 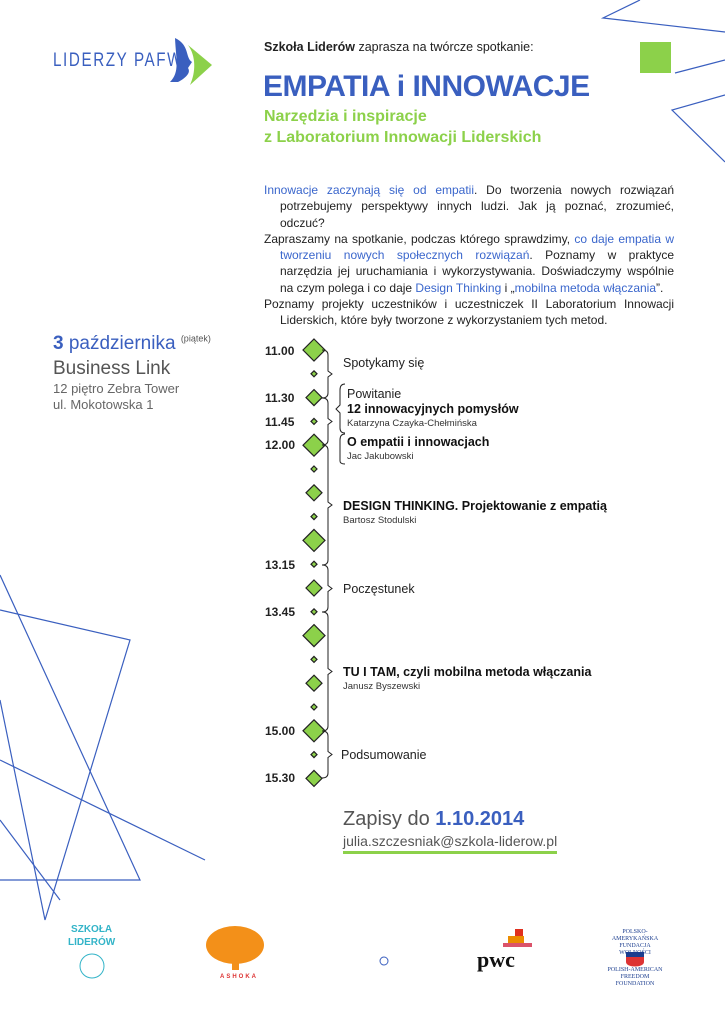 What do you see at coordinates (380, 520) in the screenshot?
I see `speaker: Bartosz Stodulski` at bounding box center [380, 520].